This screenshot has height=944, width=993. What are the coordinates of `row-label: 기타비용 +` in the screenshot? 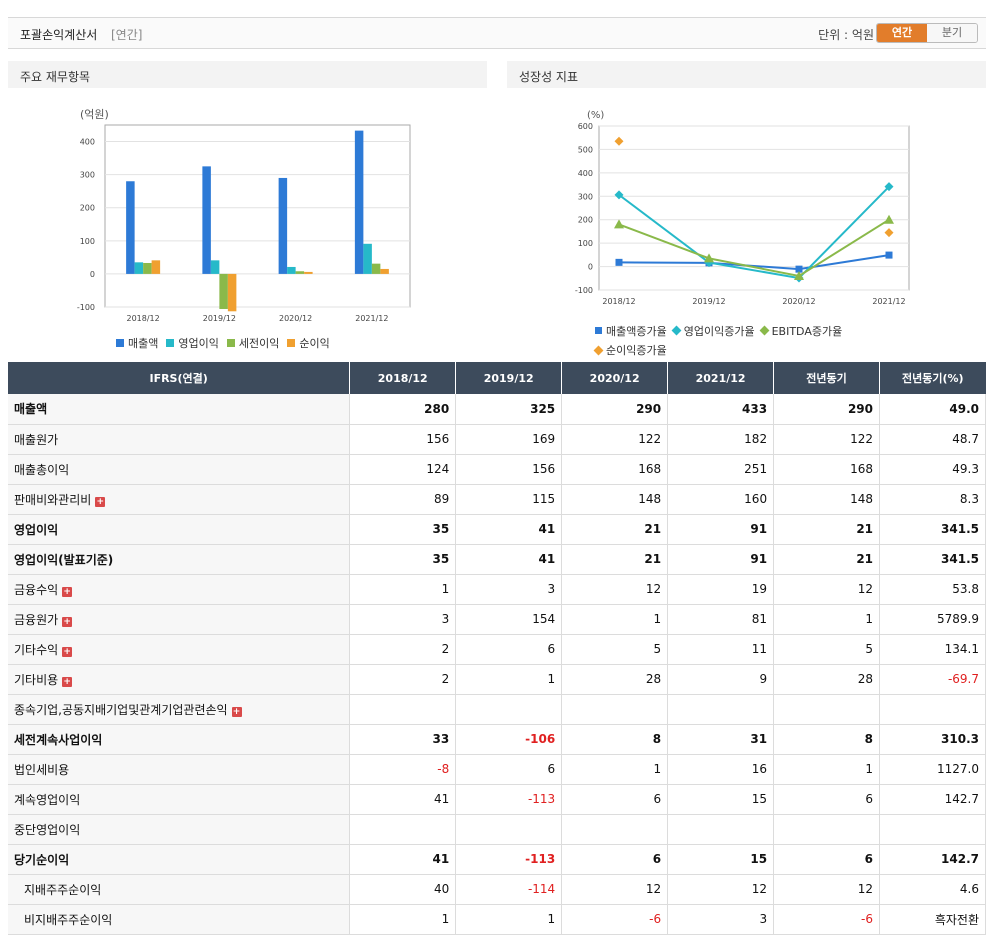 It's located at (179, 679).